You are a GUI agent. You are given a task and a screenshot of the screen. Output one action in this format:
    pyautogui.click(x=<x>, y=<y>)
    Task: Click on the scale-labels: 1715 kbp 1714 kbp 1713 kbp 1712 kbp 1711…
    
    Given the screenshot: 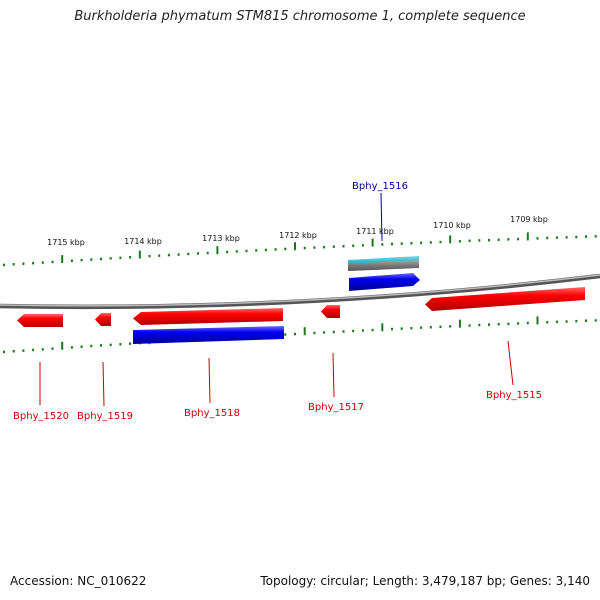 What is the action you would take?
    pyautogui.click(x=297, y=231)
    